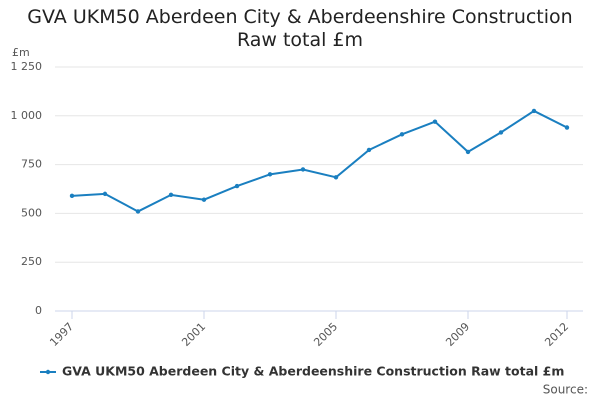 The height and width of the screenshot is (400, 600). What do you see at coordinates (31, 212) in the screenshot?
I see `y-tick-label: 500` at bounding box center [31, 212].